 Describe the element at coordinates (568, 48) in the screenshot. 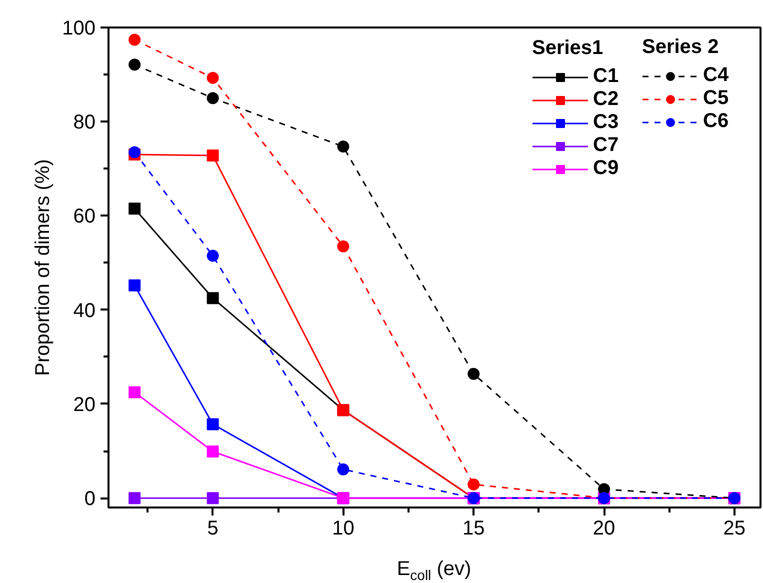

I see `annotation: Series1` at that location.